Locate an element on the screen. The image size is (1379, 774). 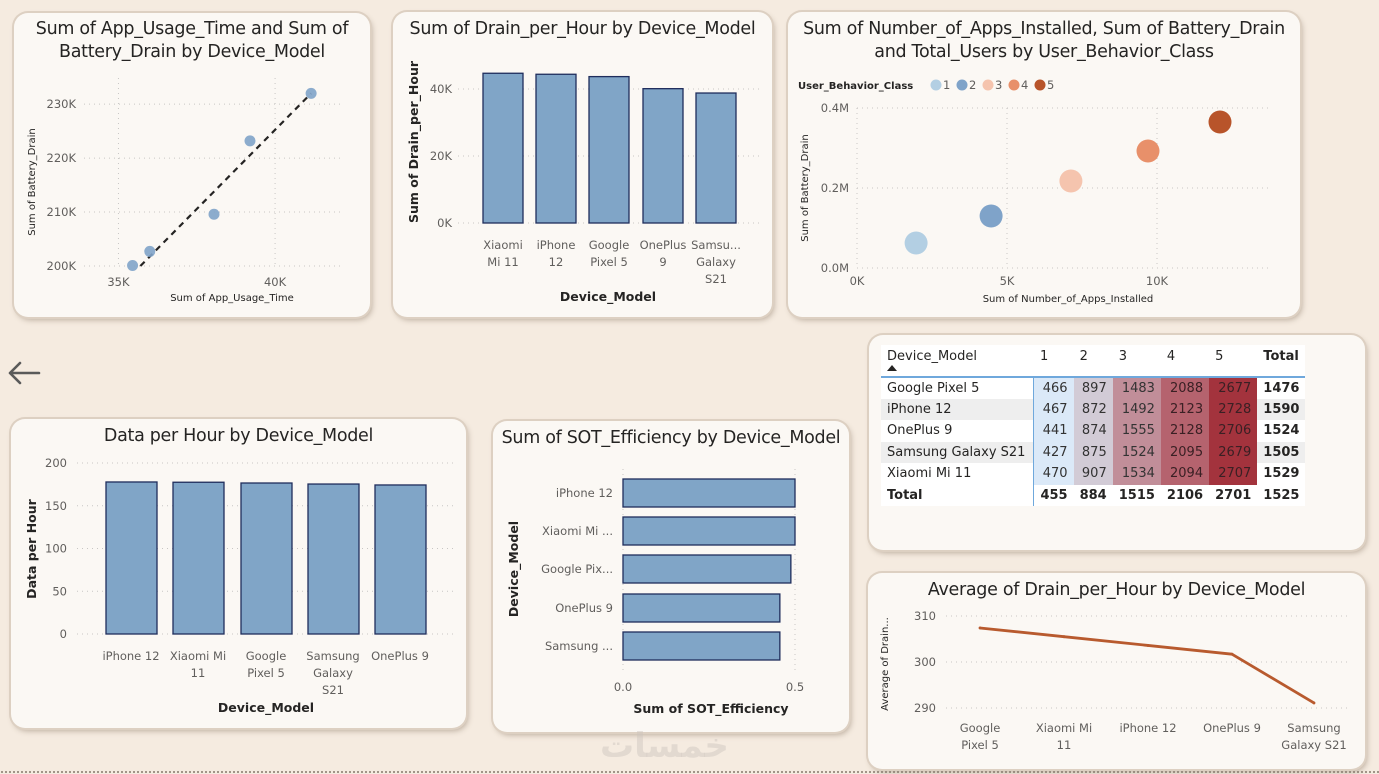
matrix-cell: 466 is located at coordinates (1053, 388).